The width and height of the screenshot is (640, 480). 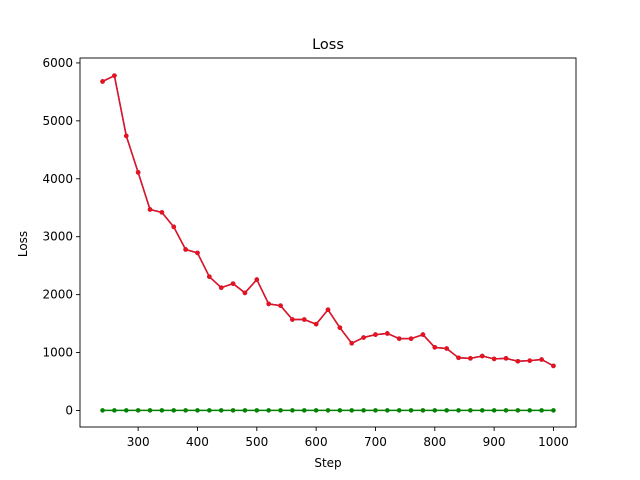 What do you see at coordinates (256, 442) in the screenshot?
I see `x-tick-label: 500` at bounding box center [256, 442].